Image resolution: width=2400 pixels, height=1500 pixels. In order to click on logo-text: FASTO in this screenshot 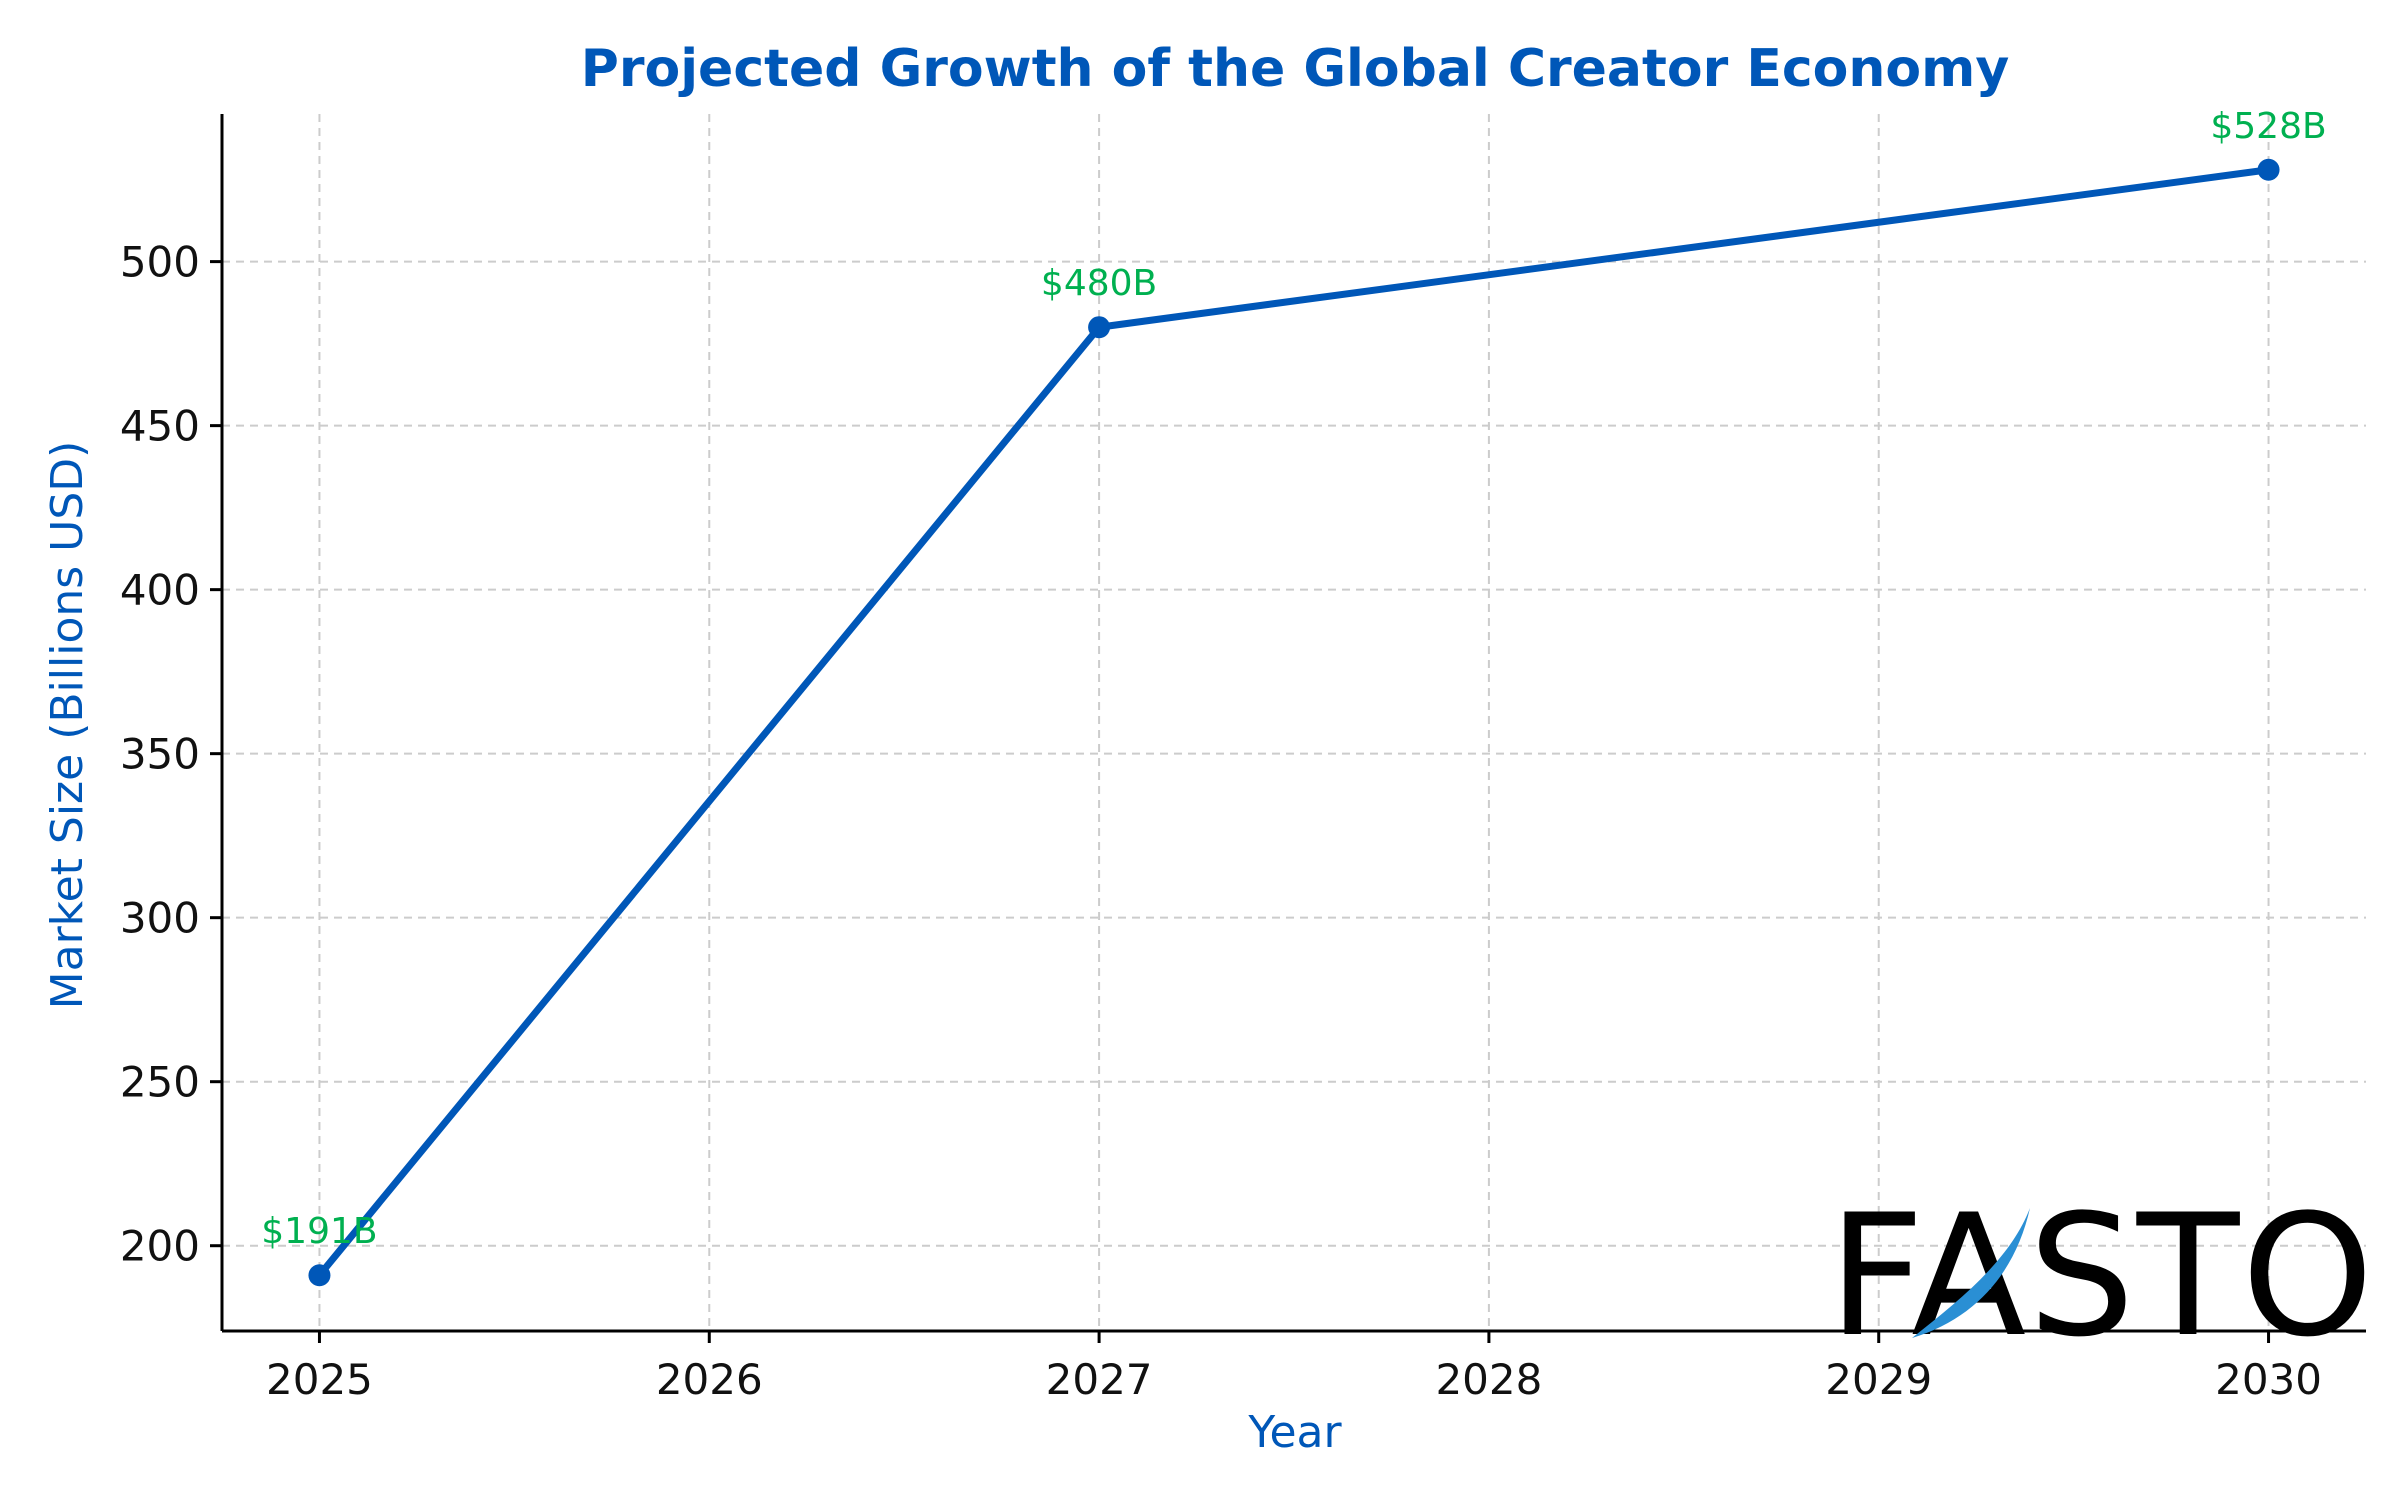, I will do `click(2102, 1276)`.